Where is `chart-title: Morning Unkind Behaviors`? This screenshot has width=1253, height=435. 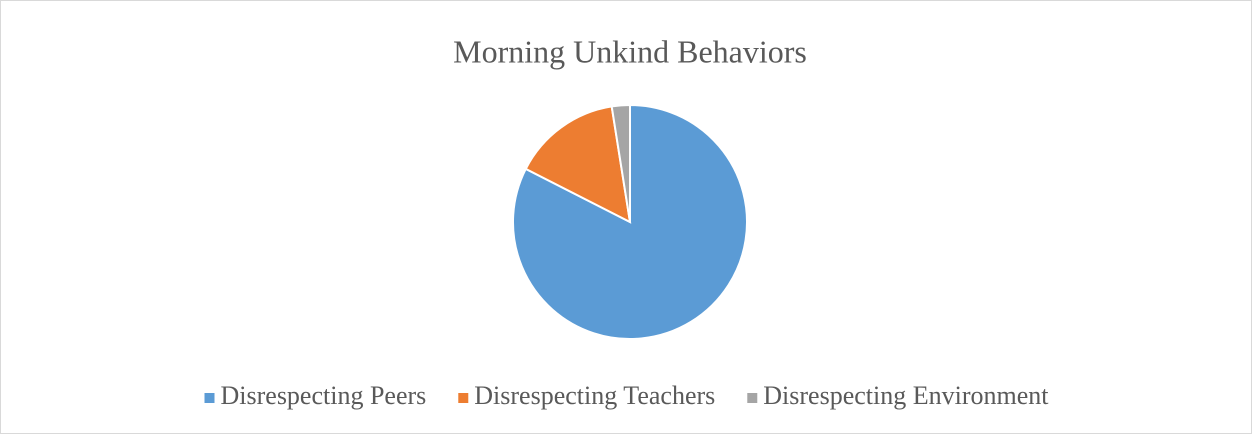
chart-title: Morning Unkind Behaviors is located at coordinates (630, 51).